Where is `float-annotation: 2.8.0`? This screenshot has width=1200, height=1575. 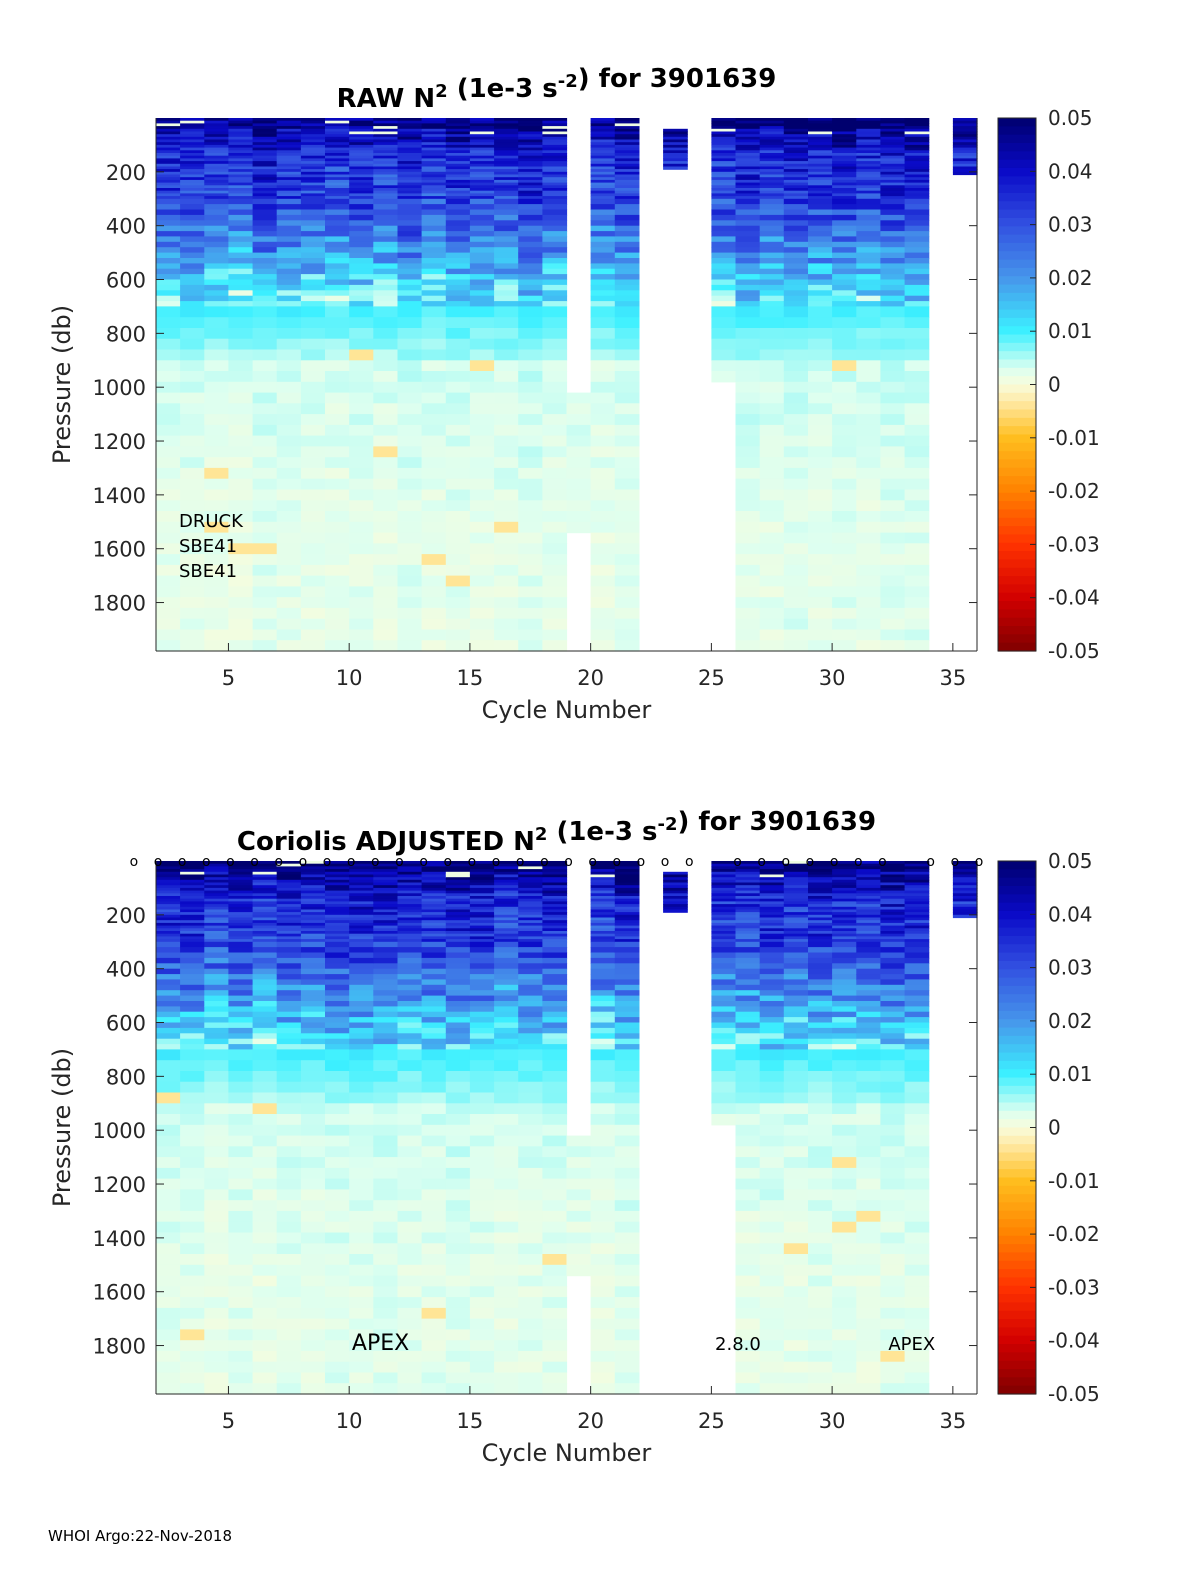 float-annotation: 2.8.0 is located at coordinates (738, 1344).